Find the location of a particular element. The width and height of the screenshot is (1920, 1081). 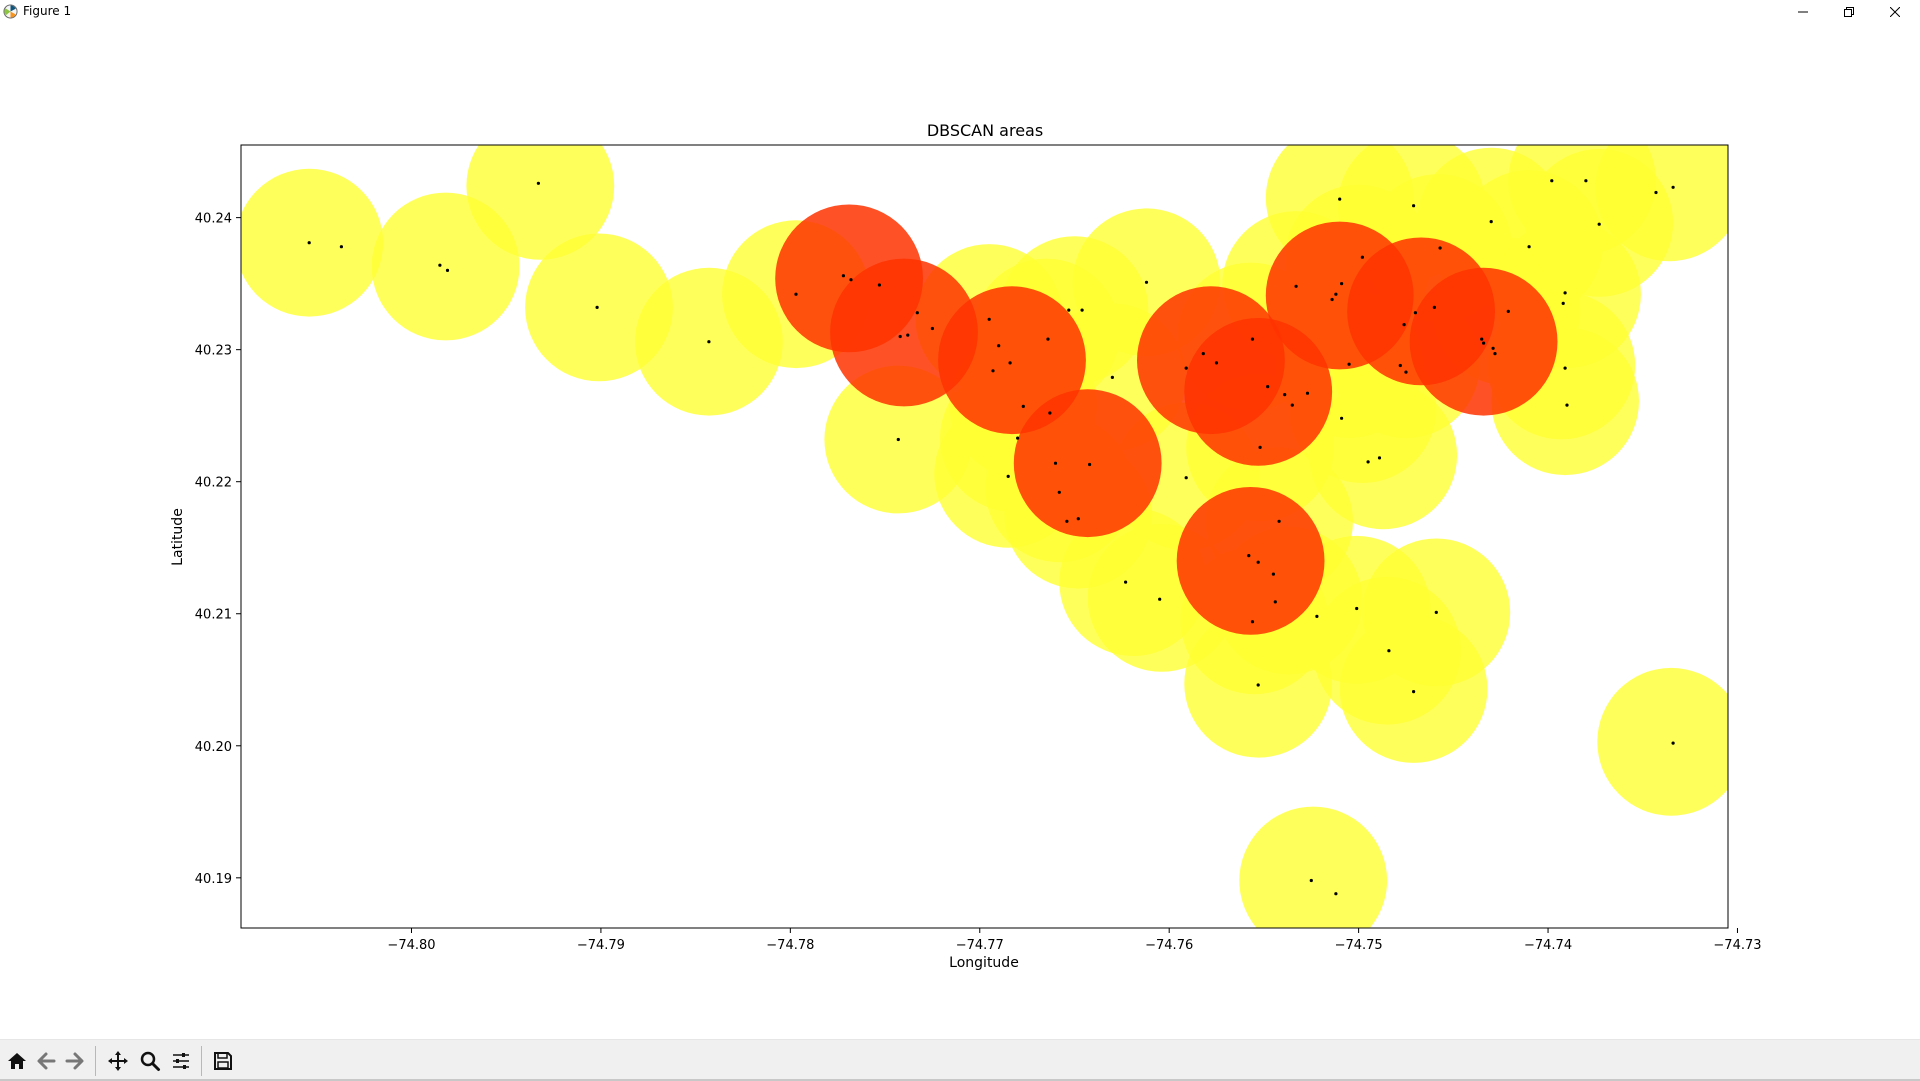

save-floppy-icon is located at coordinates (223, 1061).